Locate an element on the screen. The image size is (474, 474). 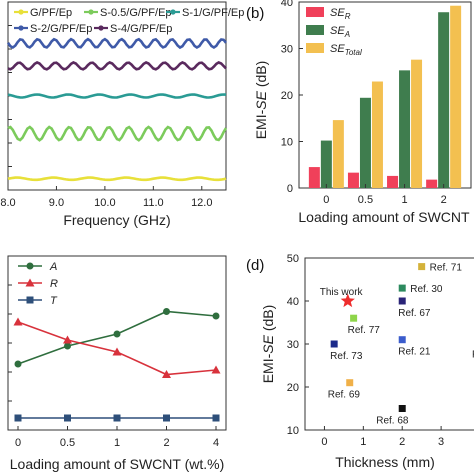
panel-b-x-tick-label: 0.5 is located at coordinates (365, 200).